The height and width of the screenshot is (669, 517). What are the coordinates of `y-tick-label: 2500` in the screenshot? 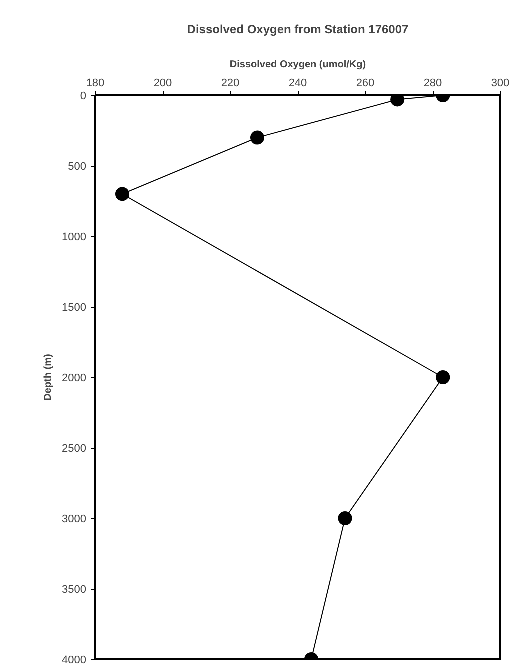 It's located at (74, 449).